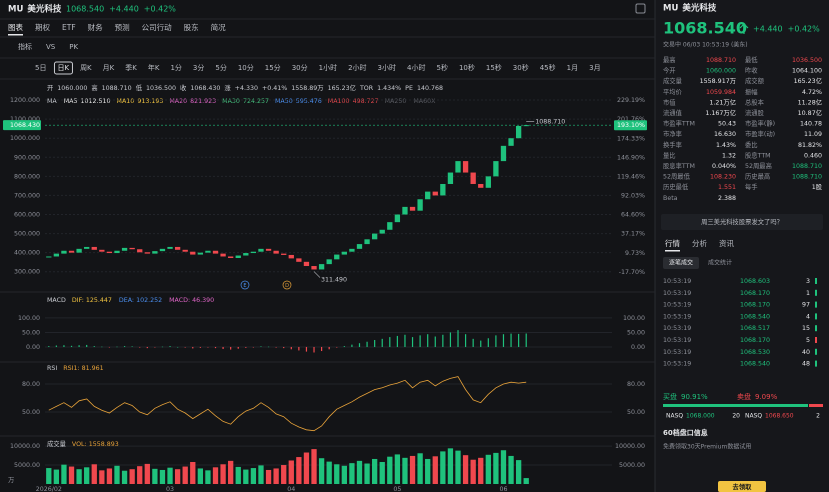 This screenshot has height=492, width=829. Describe the element at coordinates (117, 88) in the screenshot. I see `info-item: 1088.710` at that location.